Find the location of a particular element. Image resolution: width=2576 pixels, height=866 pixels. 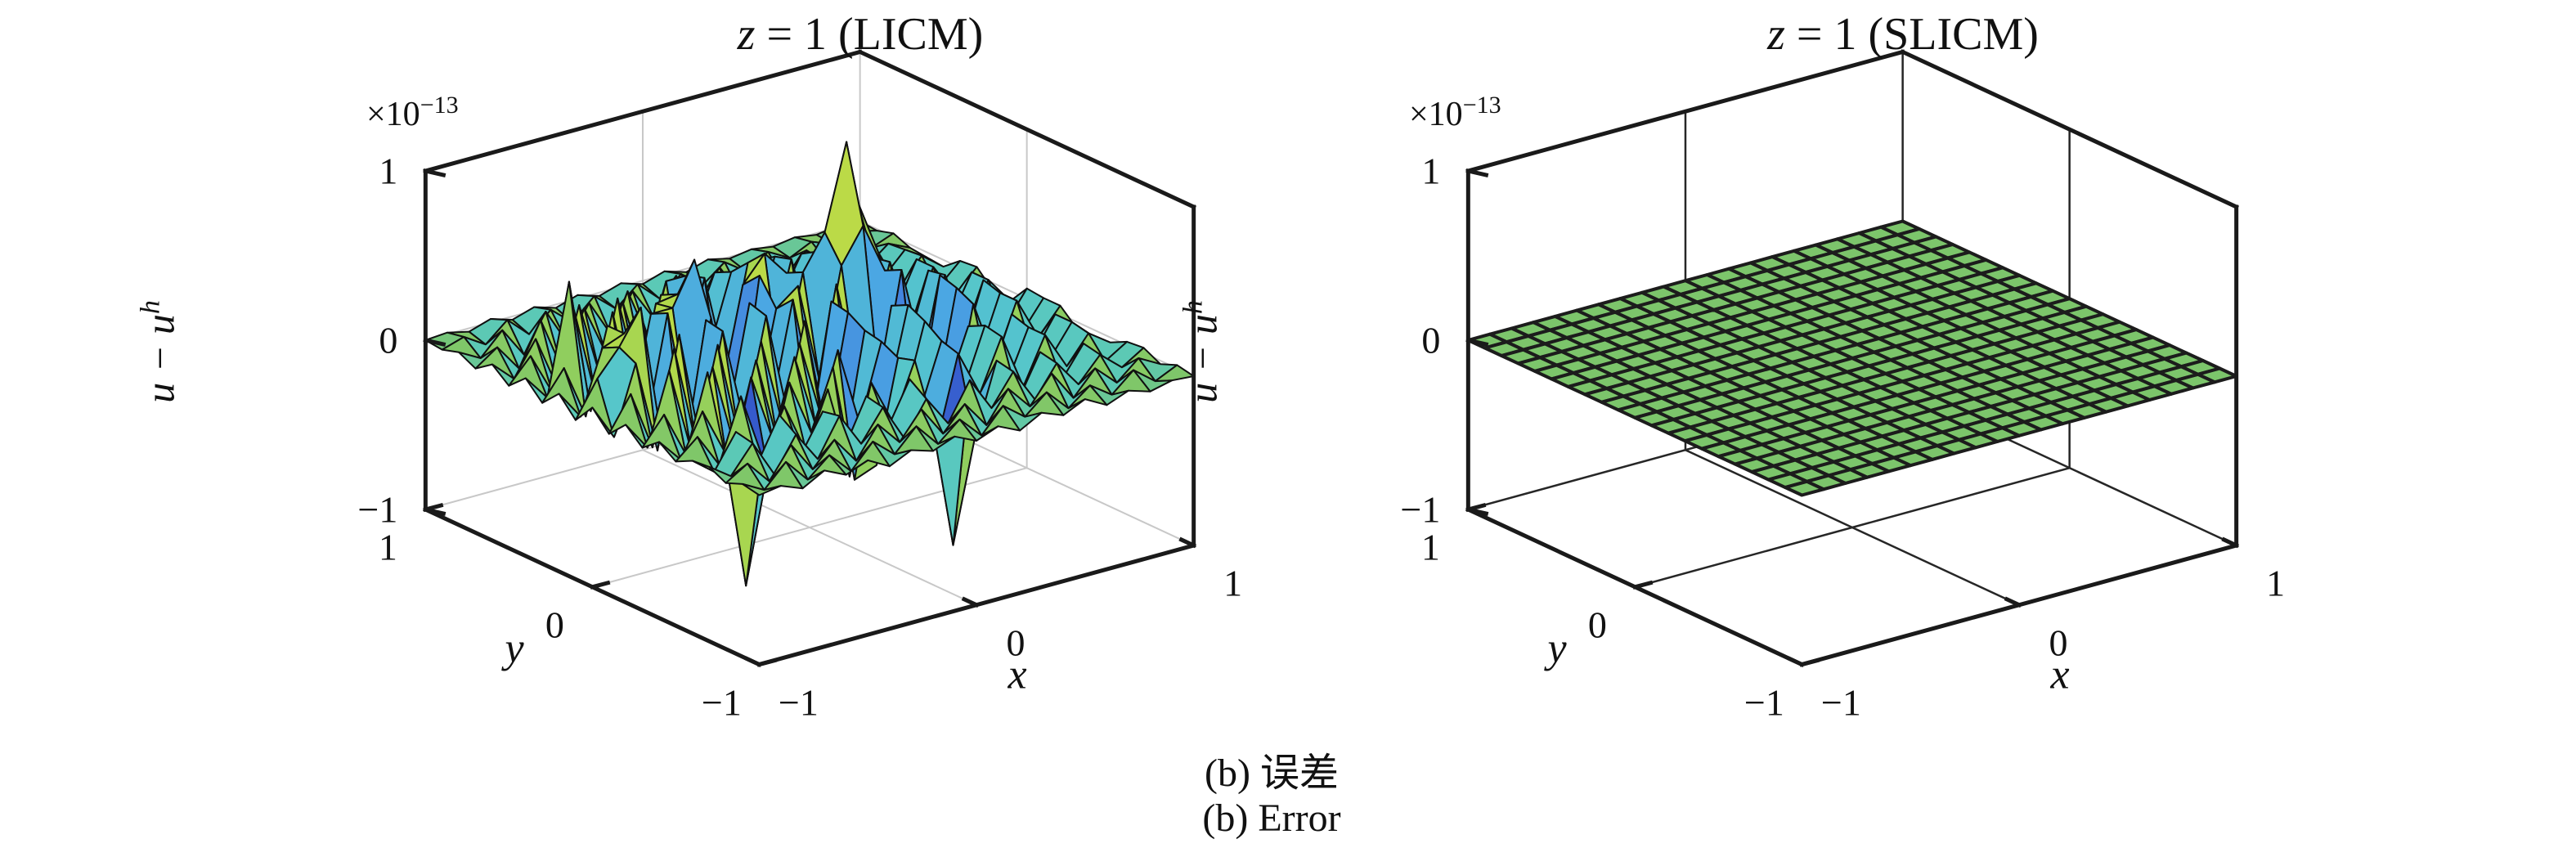

plot-title-licm: z = 1 (LICM) is located at coordinates (861, 34).